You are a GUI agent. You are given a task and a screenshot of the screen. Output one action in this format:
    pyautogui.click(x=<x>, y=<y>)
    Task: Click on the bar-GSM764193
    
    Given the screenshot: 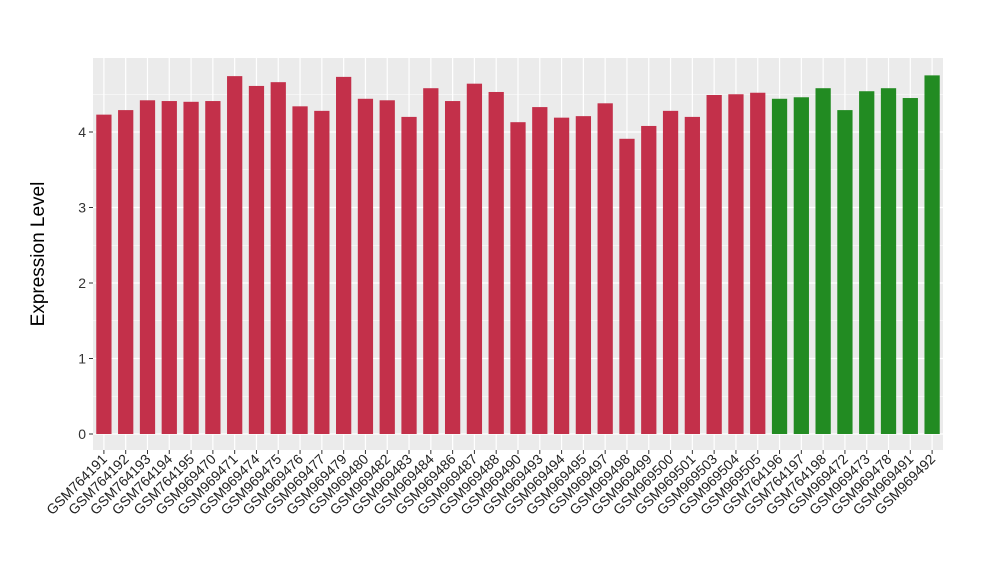 What is the action you would take?
    pyautogui.click(x=147, y=267)
    